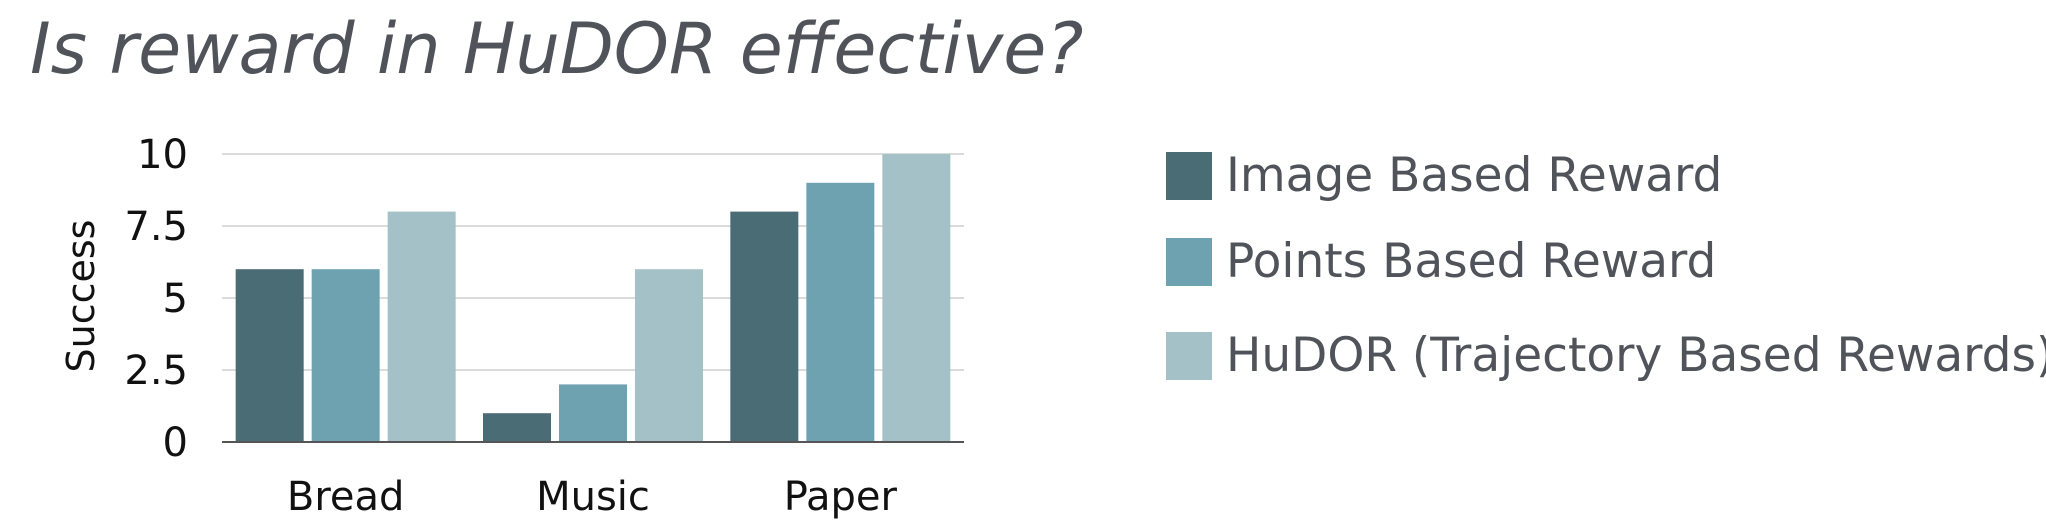  Describe the element at coordinates (1636, 355) in the screenshot. I see `legend-label: HuDOR (Trajectory Based Rewards)` at that location.